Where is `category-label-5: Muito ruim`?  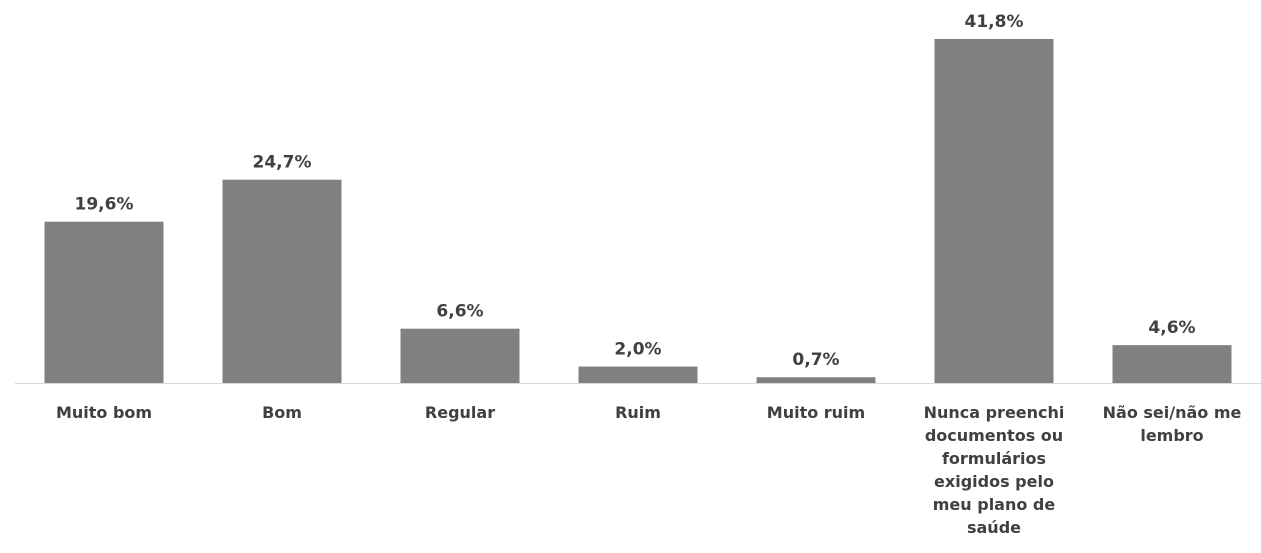 category-label-5: Muito ruim is located at coordinates (816, 412).